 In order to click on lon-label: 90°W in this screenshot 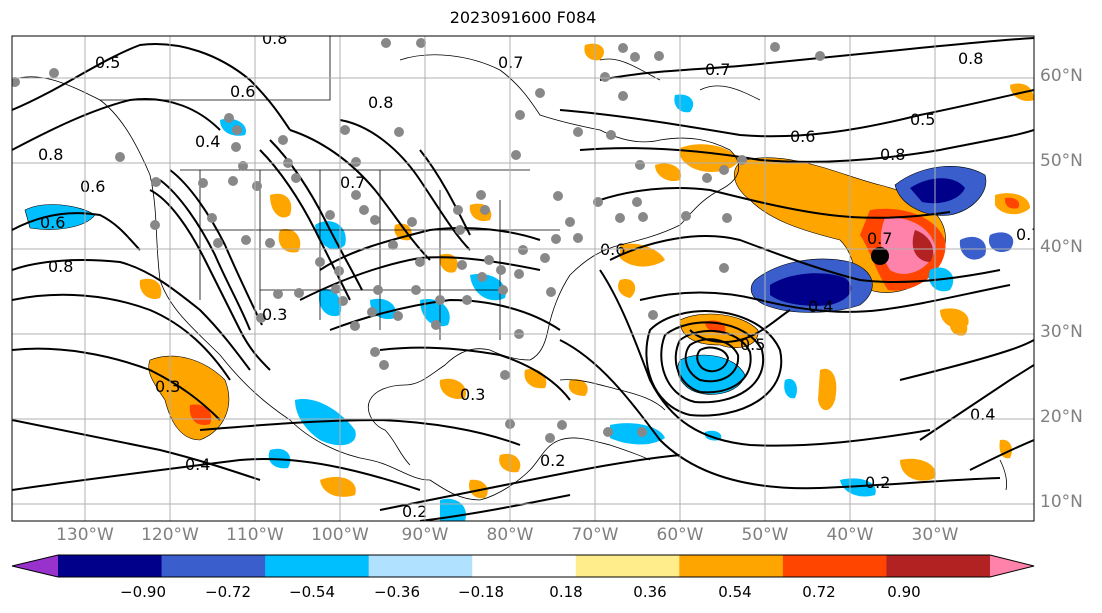, I will do `click(425, 535)`.